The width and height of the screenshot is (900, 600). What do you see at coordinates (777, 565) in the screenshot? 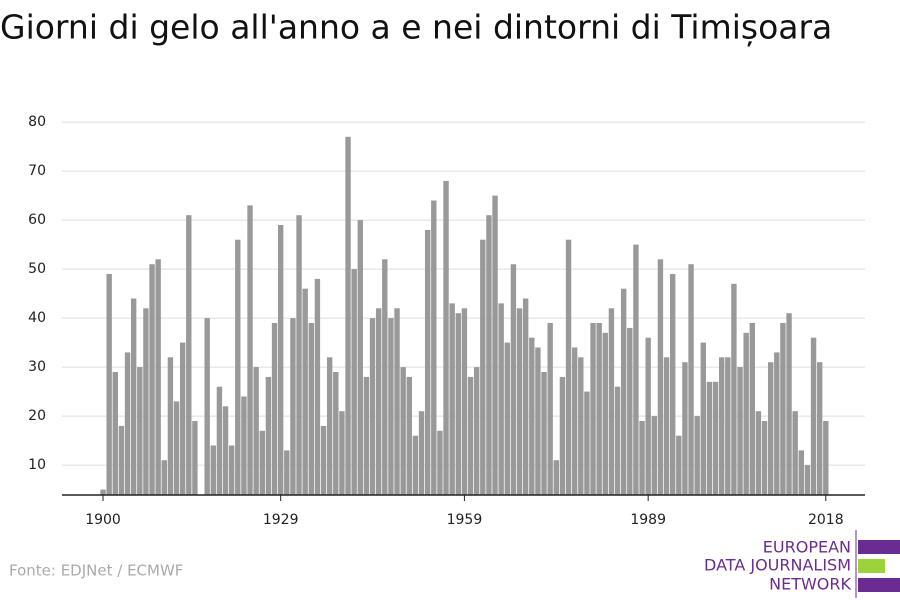
I see `logo-text: DATA JOURNALISM` at bounding box center [777, 565].